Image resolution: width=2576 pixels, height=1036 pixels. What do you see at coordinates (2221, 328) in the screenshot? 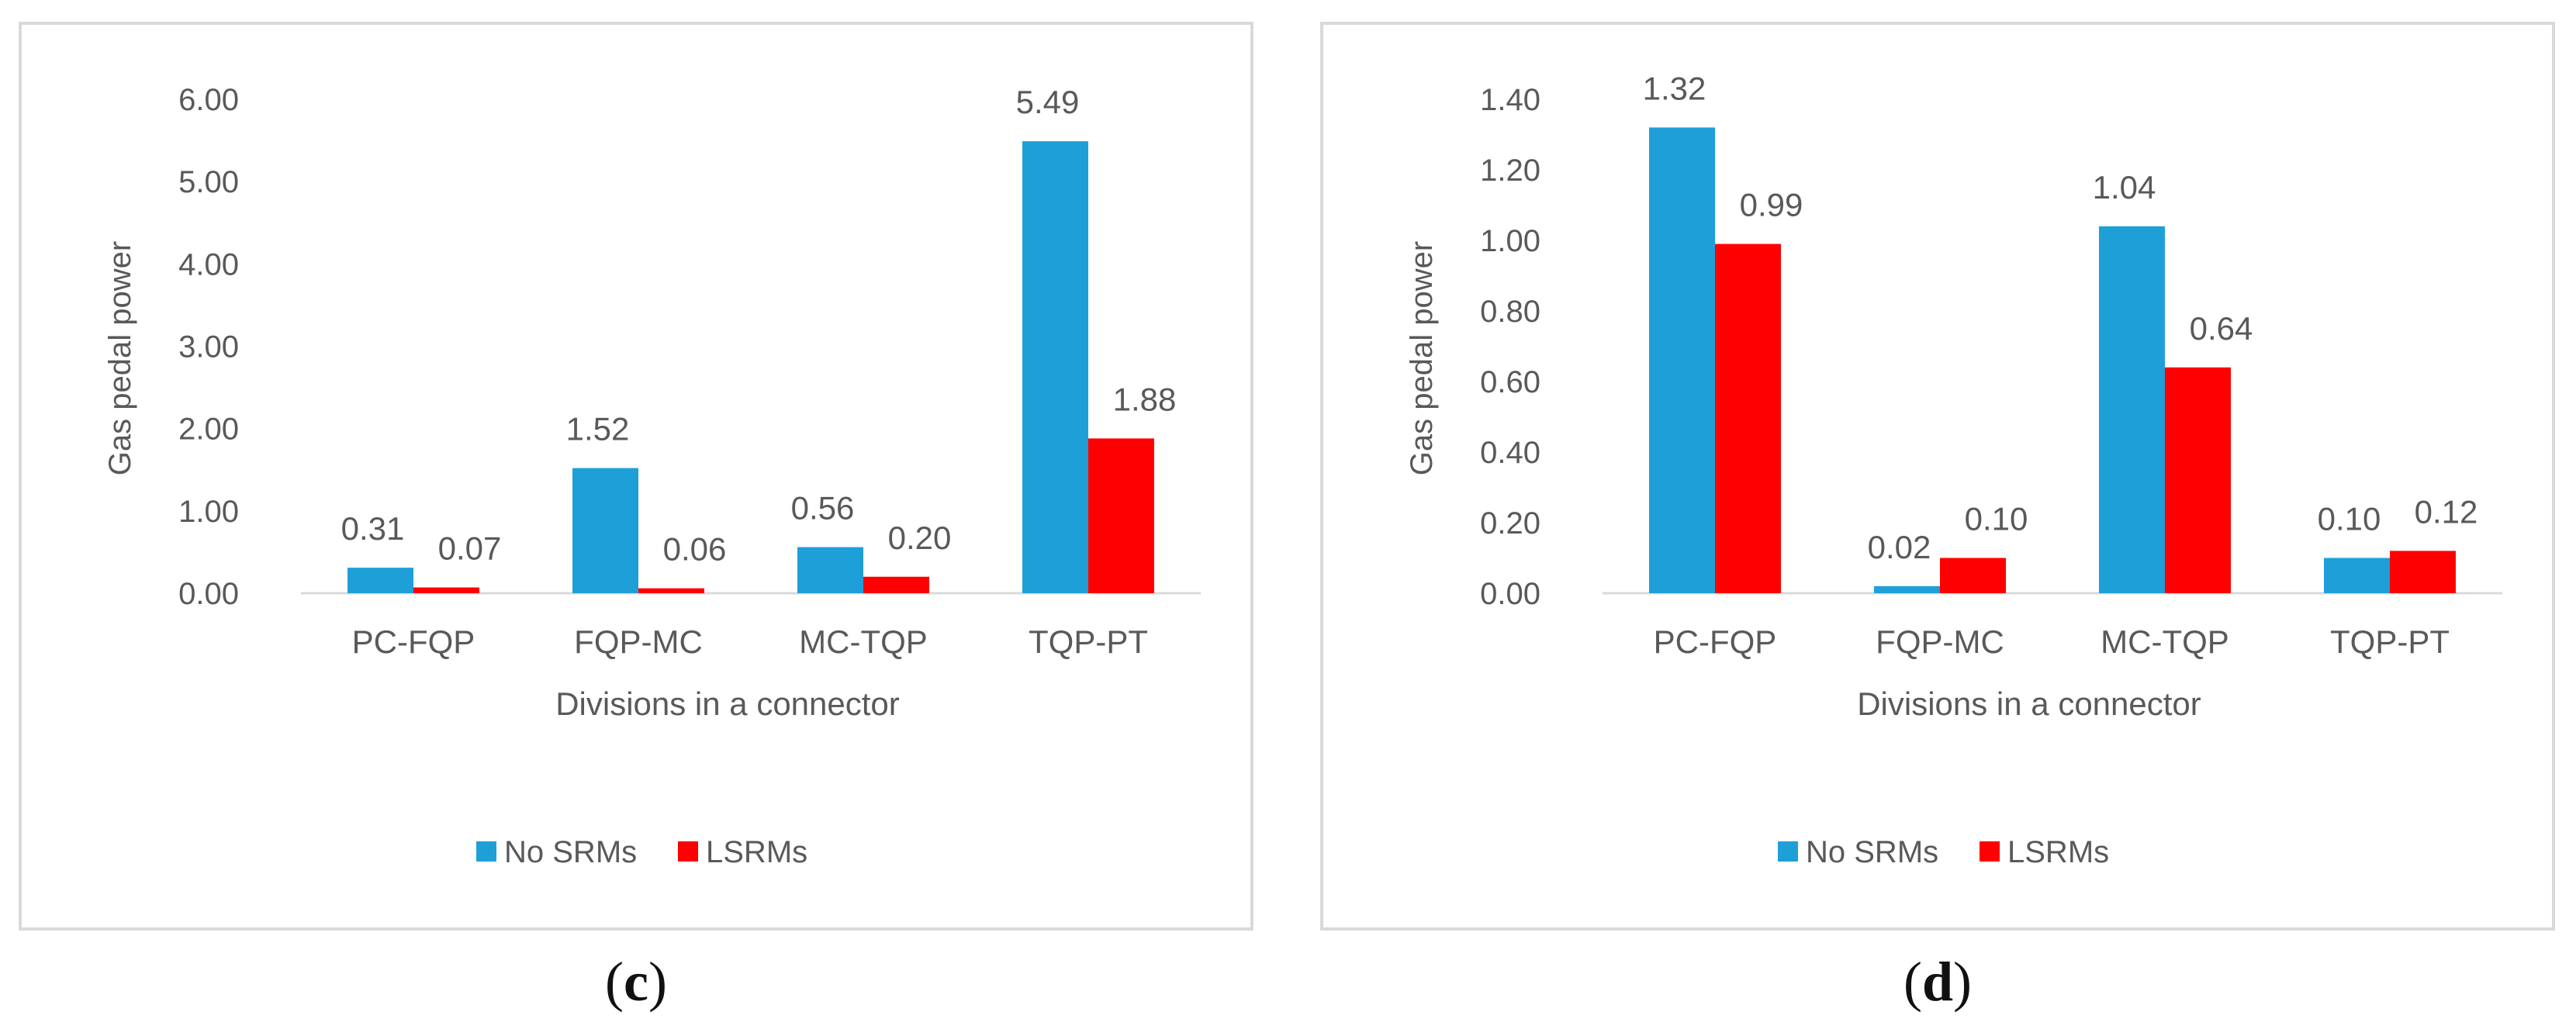
I see `data-label: 0.64` at bounding box center [2221, 328].